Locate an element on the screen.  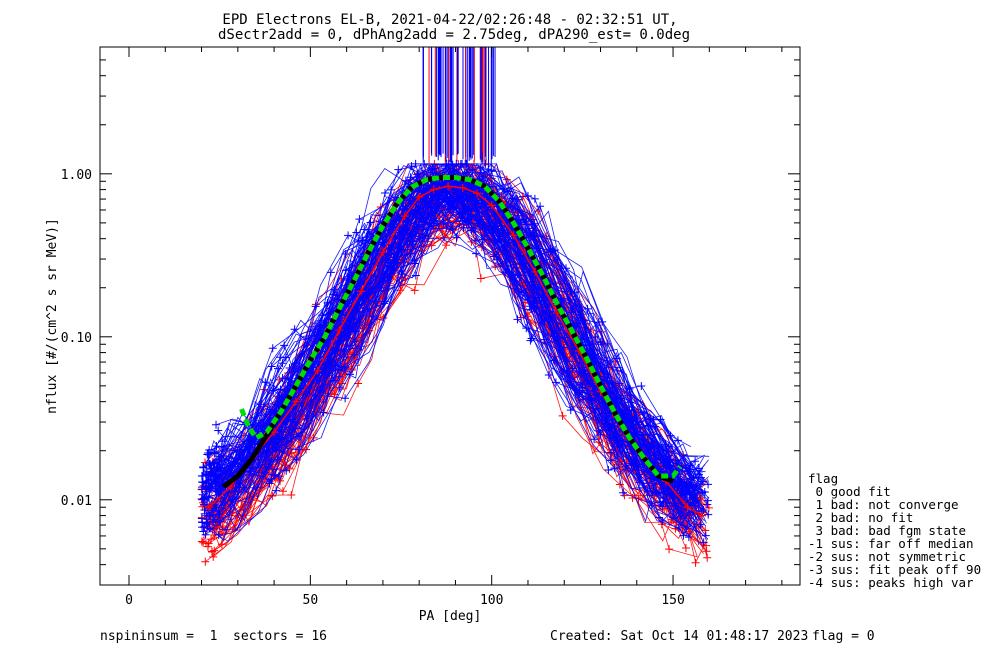
x-axis-label: PA [deg] is located at coordinates (450, 616).